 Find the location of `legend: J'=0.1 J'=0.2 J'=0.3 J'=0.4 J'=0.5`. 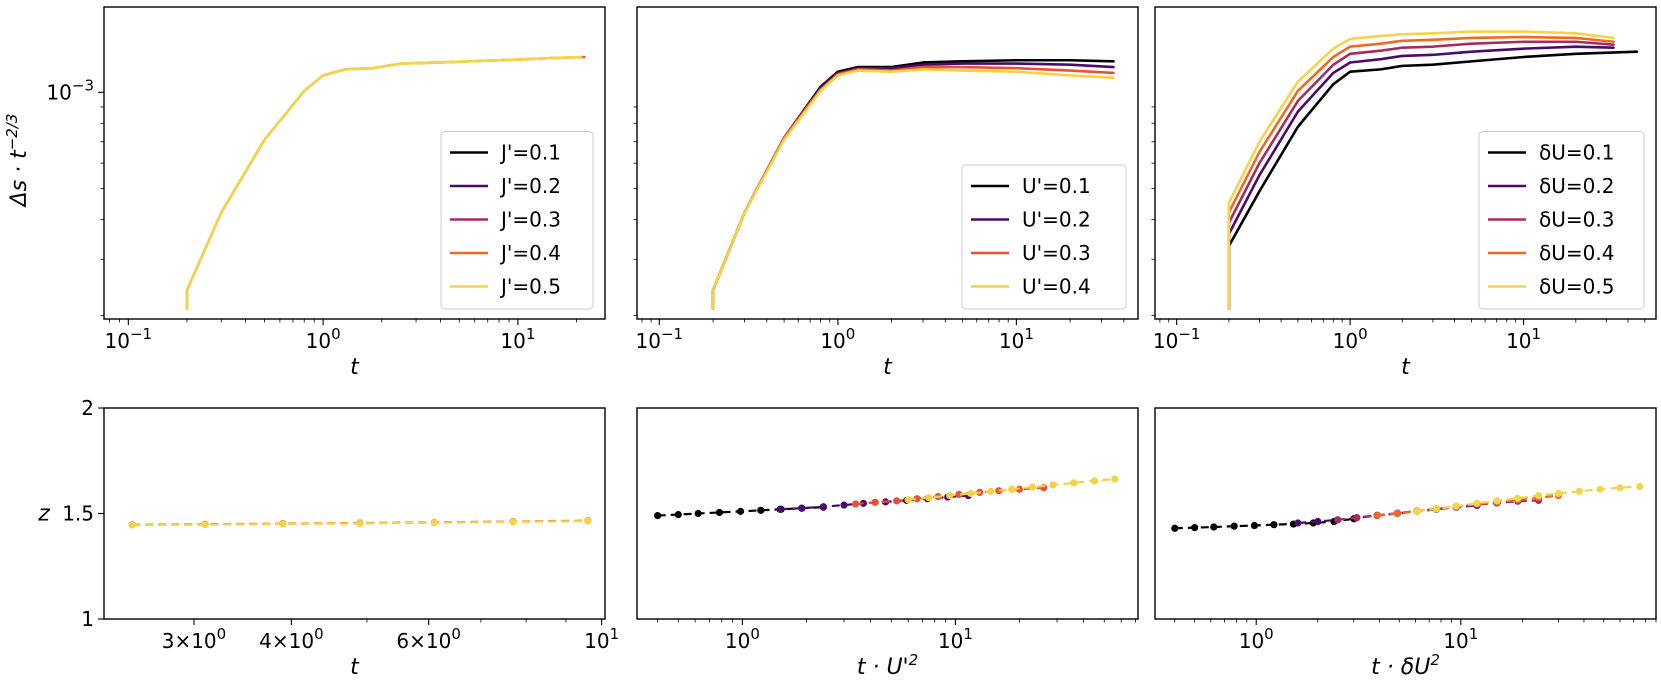

legend: J'=0.1 J'=0.2 J'=0.3 J'=0.4 J'=0.5 is located at coordinates (517, 220).